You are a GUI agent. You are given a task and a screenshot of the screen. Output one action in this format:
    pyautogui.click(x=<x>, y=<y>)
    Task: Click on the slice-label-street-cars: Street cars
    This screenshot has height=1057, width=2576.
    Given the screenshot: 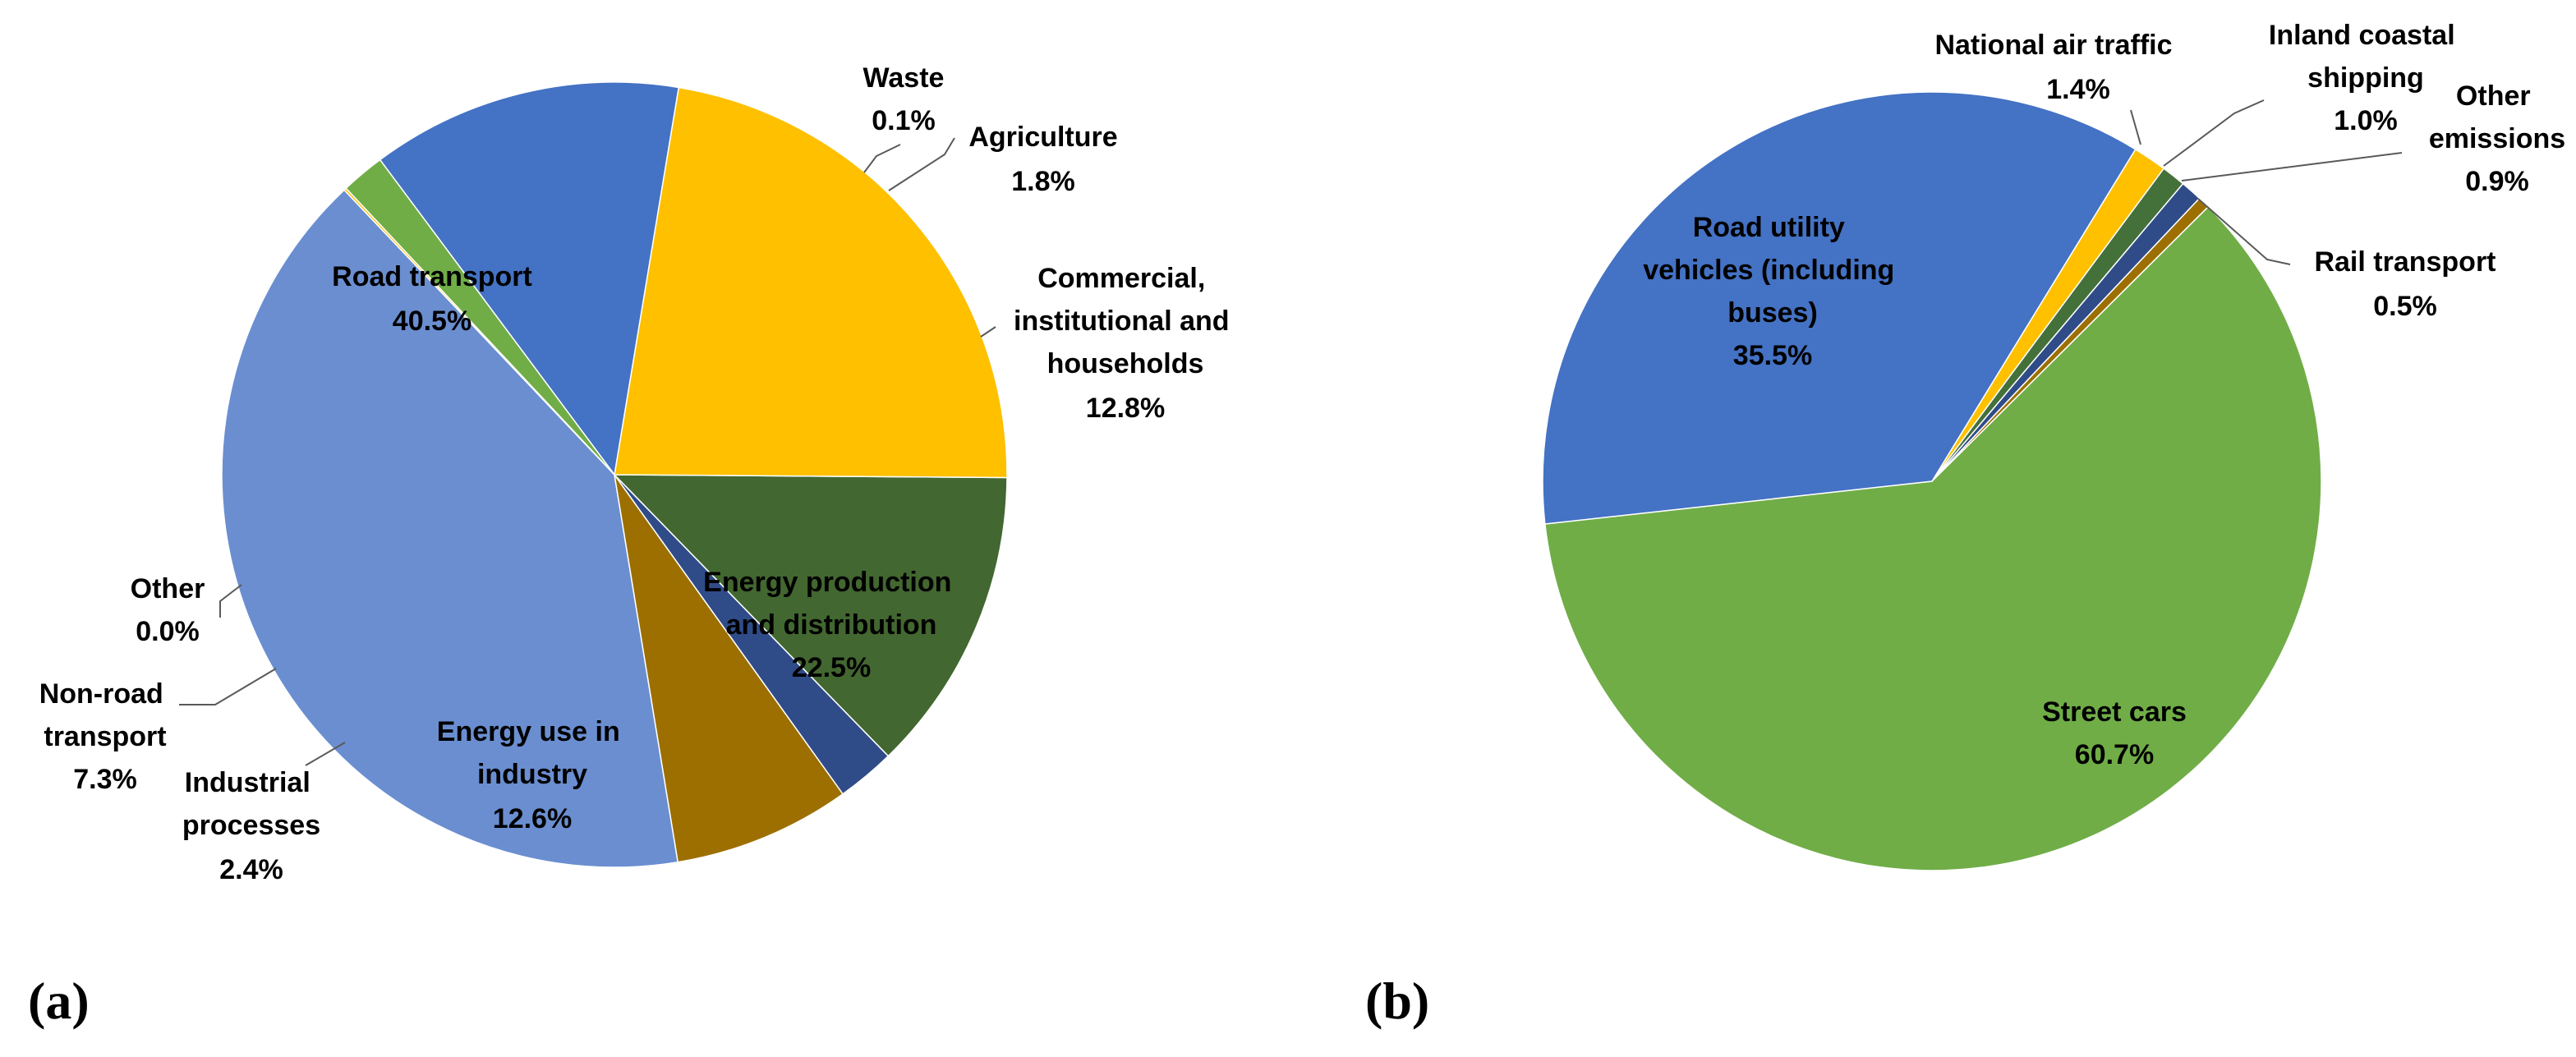 What is the action you would take?
    pyautogui.click(x=2114, y=712)
    